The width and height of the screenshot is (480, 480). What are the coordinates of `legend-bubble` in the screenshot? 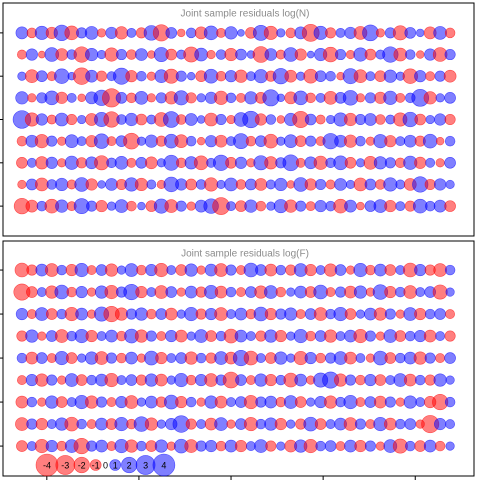 It's located at (95, 465).